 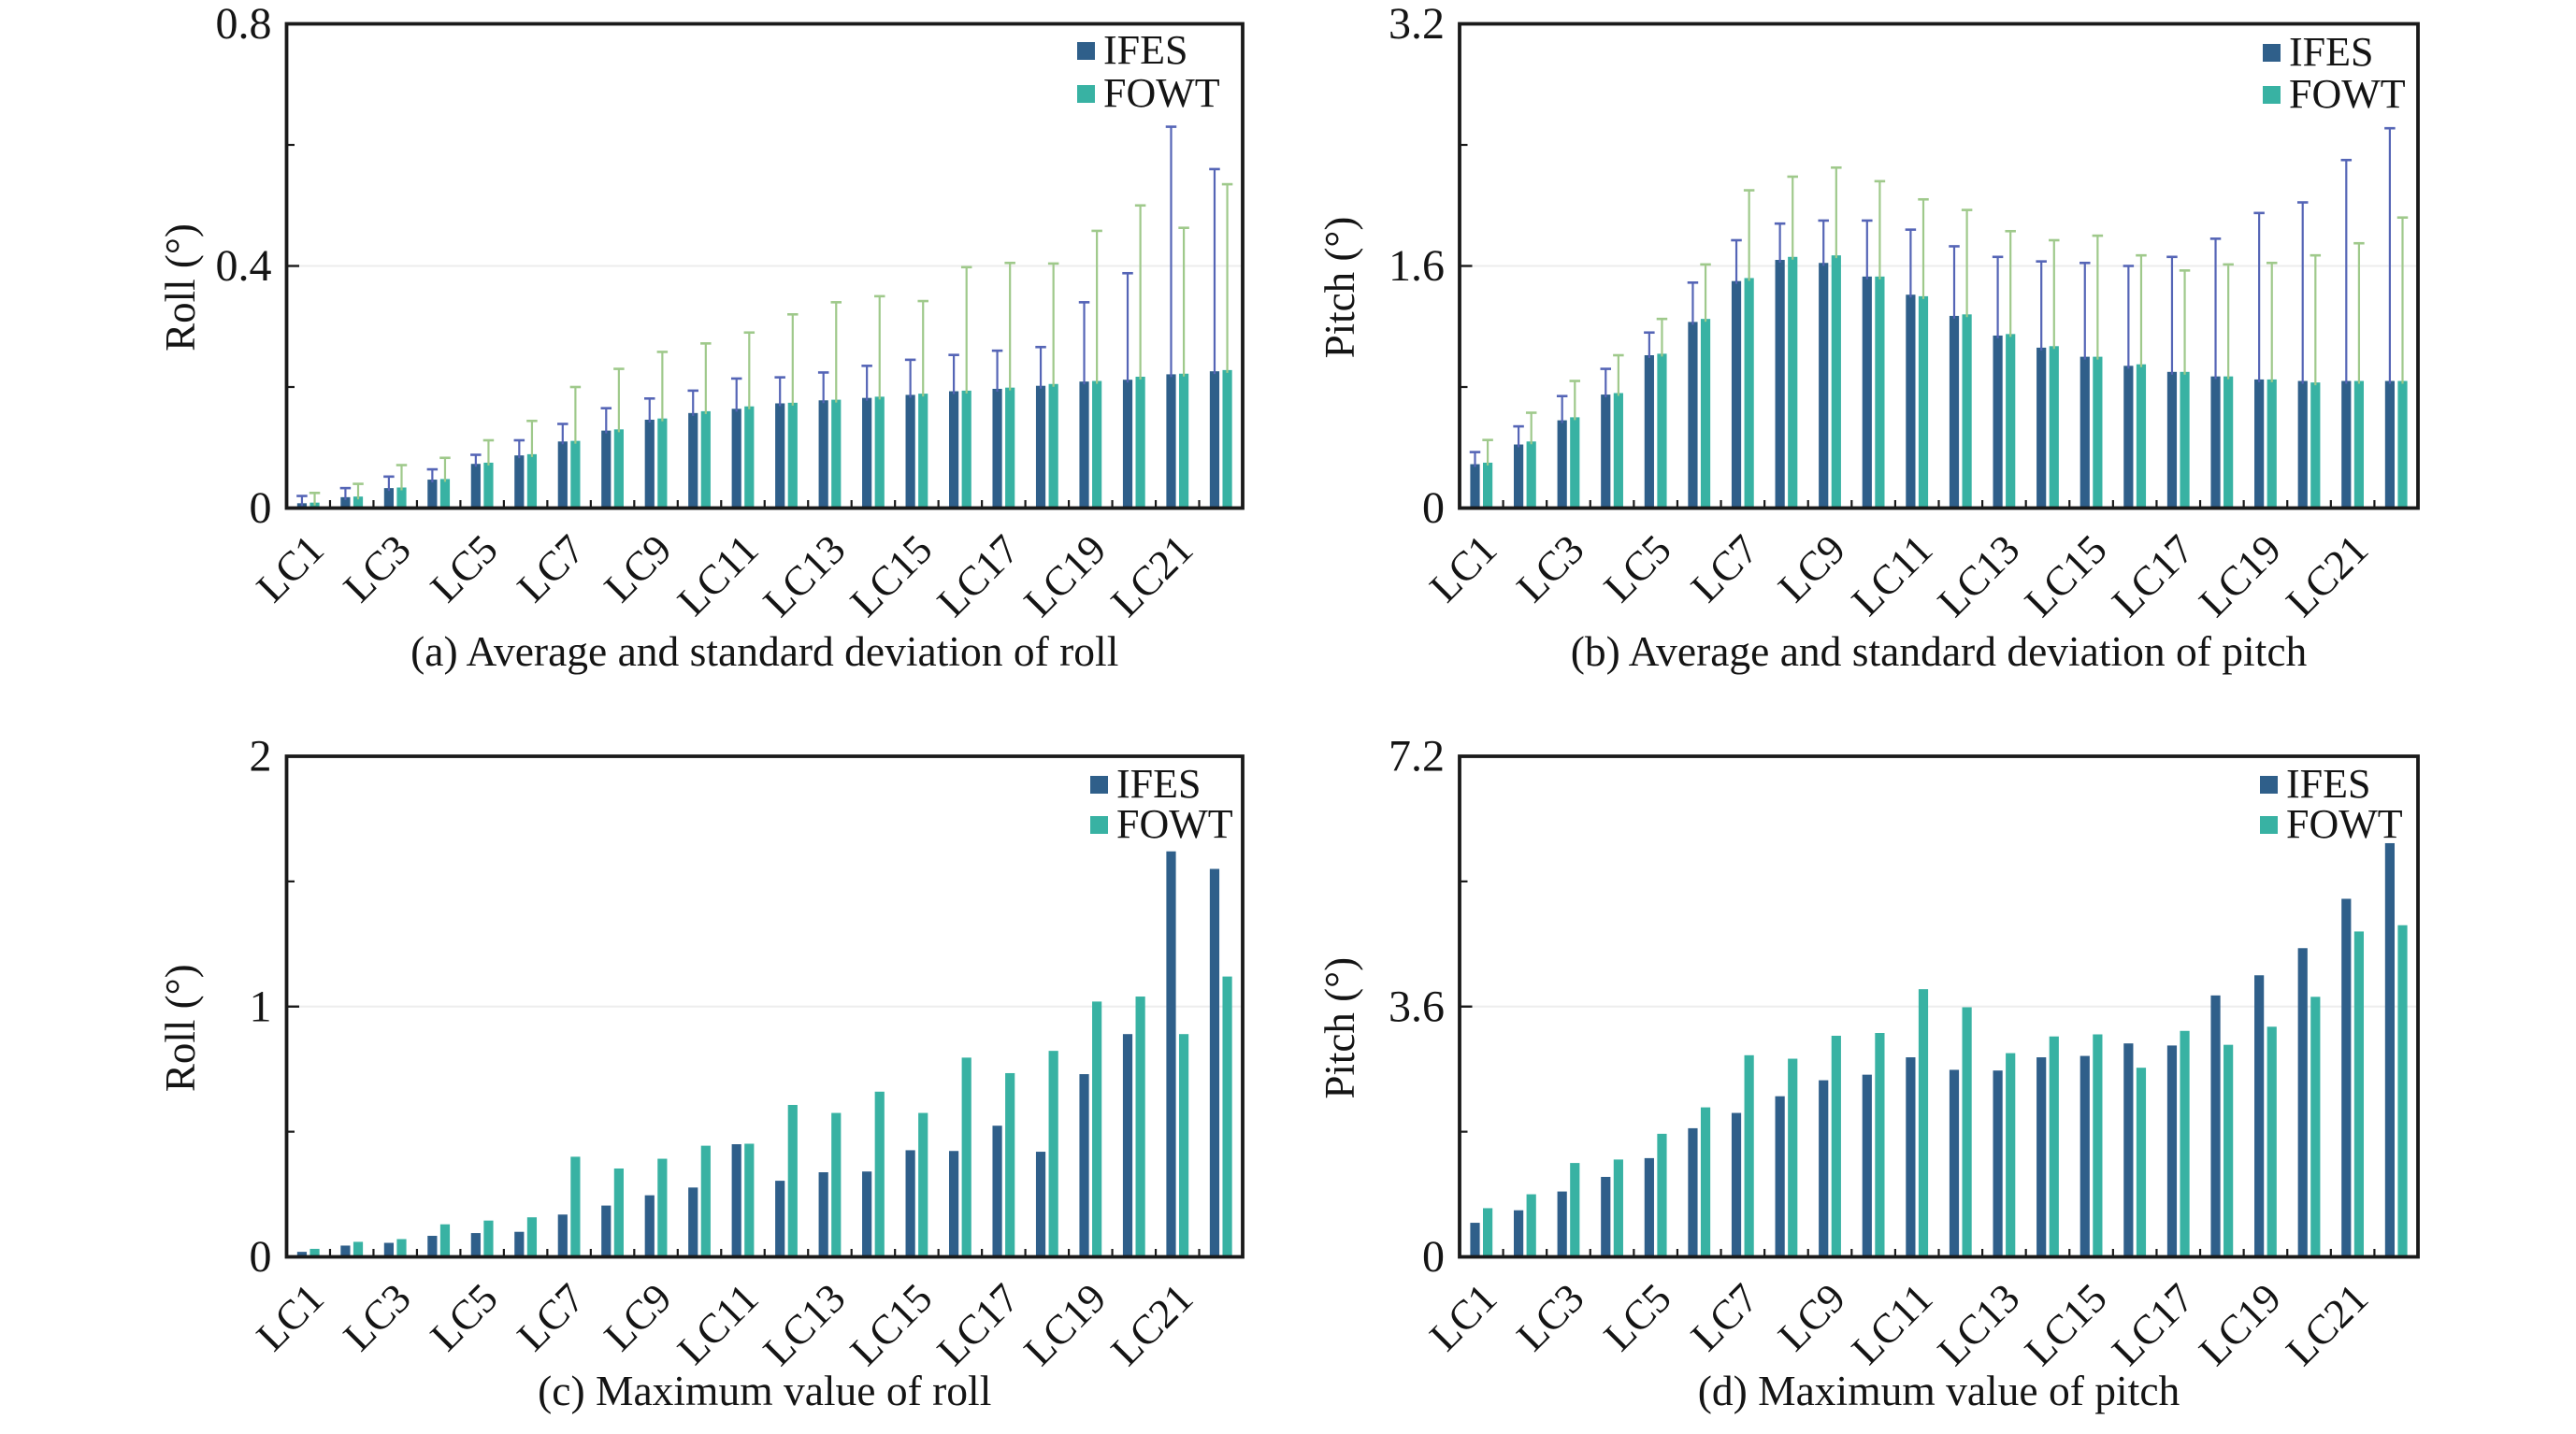 What do you see at coordinates (261, 1007) in the screenshot?
I see `svg-text: 1` at bounding box center [261, 1007].